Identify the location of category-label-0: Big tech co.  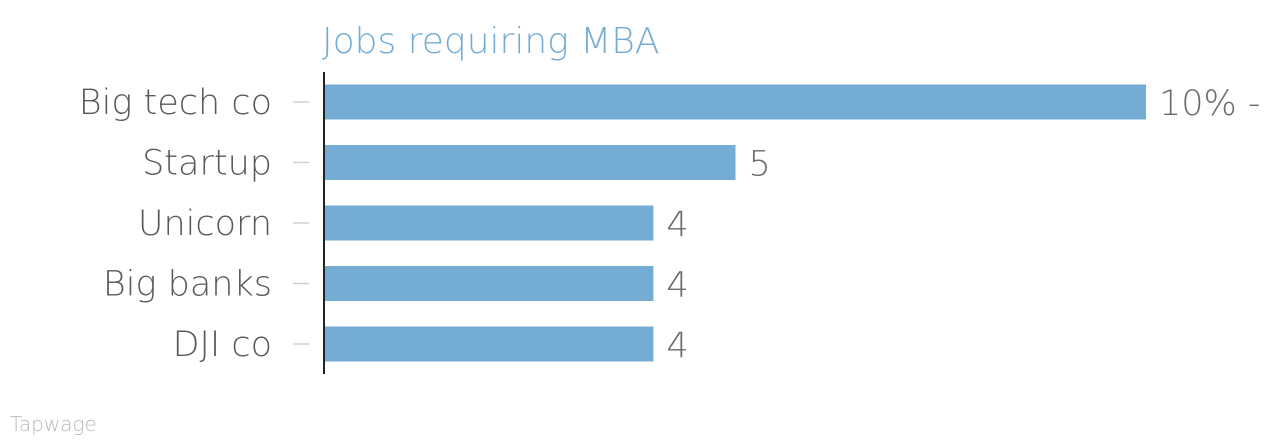
(175, 103).